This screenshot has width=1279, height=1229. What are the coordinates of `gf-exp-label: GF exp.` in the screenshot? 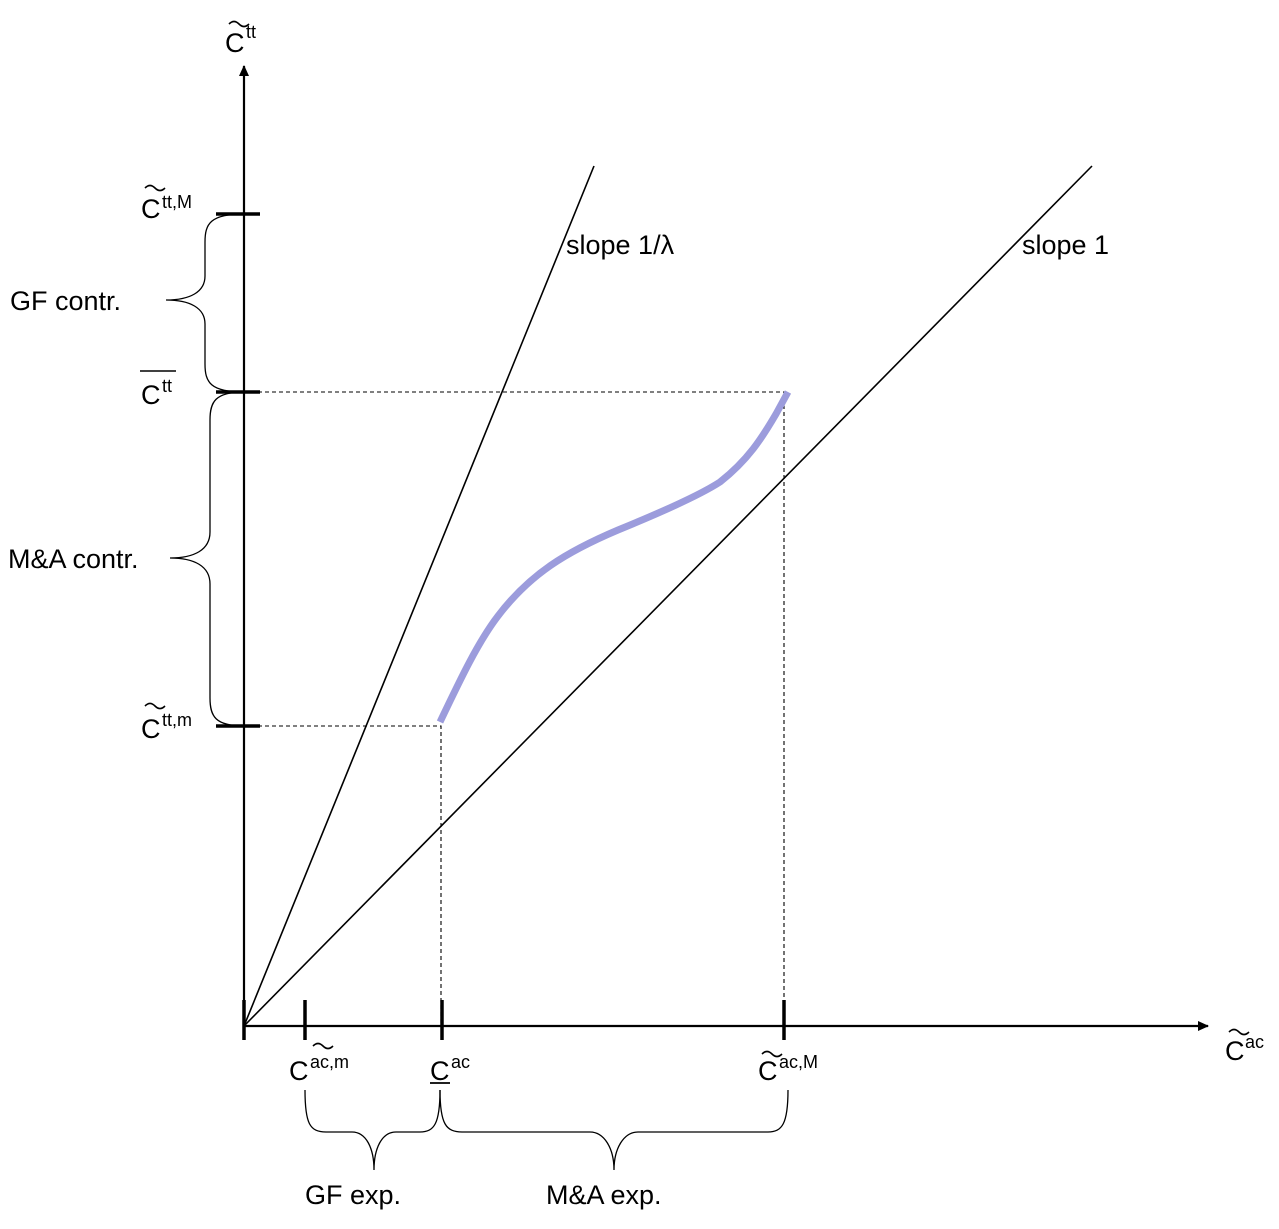 It's located at (353, 1195).